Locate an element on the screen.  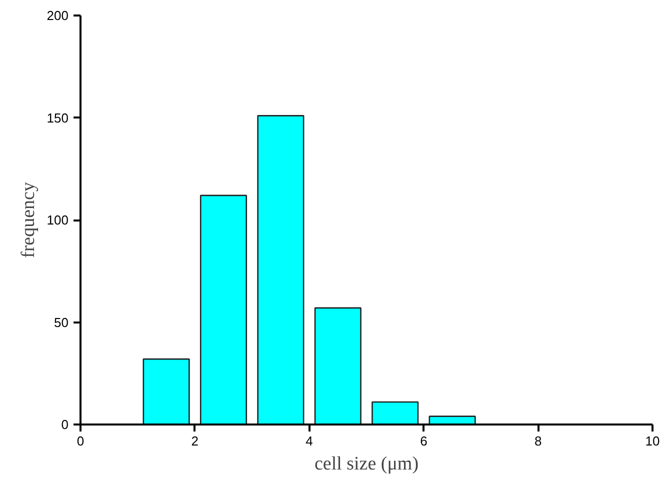
x-tick-label: 6 is located at coordinates (424, 441).